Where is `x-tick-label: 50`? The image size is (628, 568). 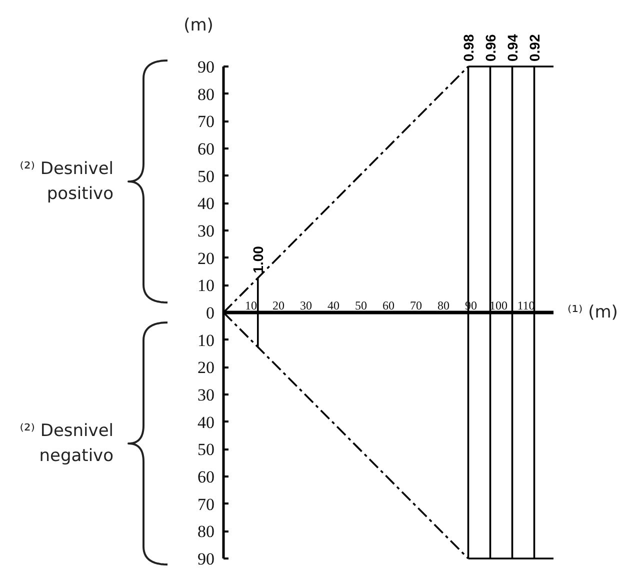
x-tick-label: 50 is located at coordinates (361, 305).